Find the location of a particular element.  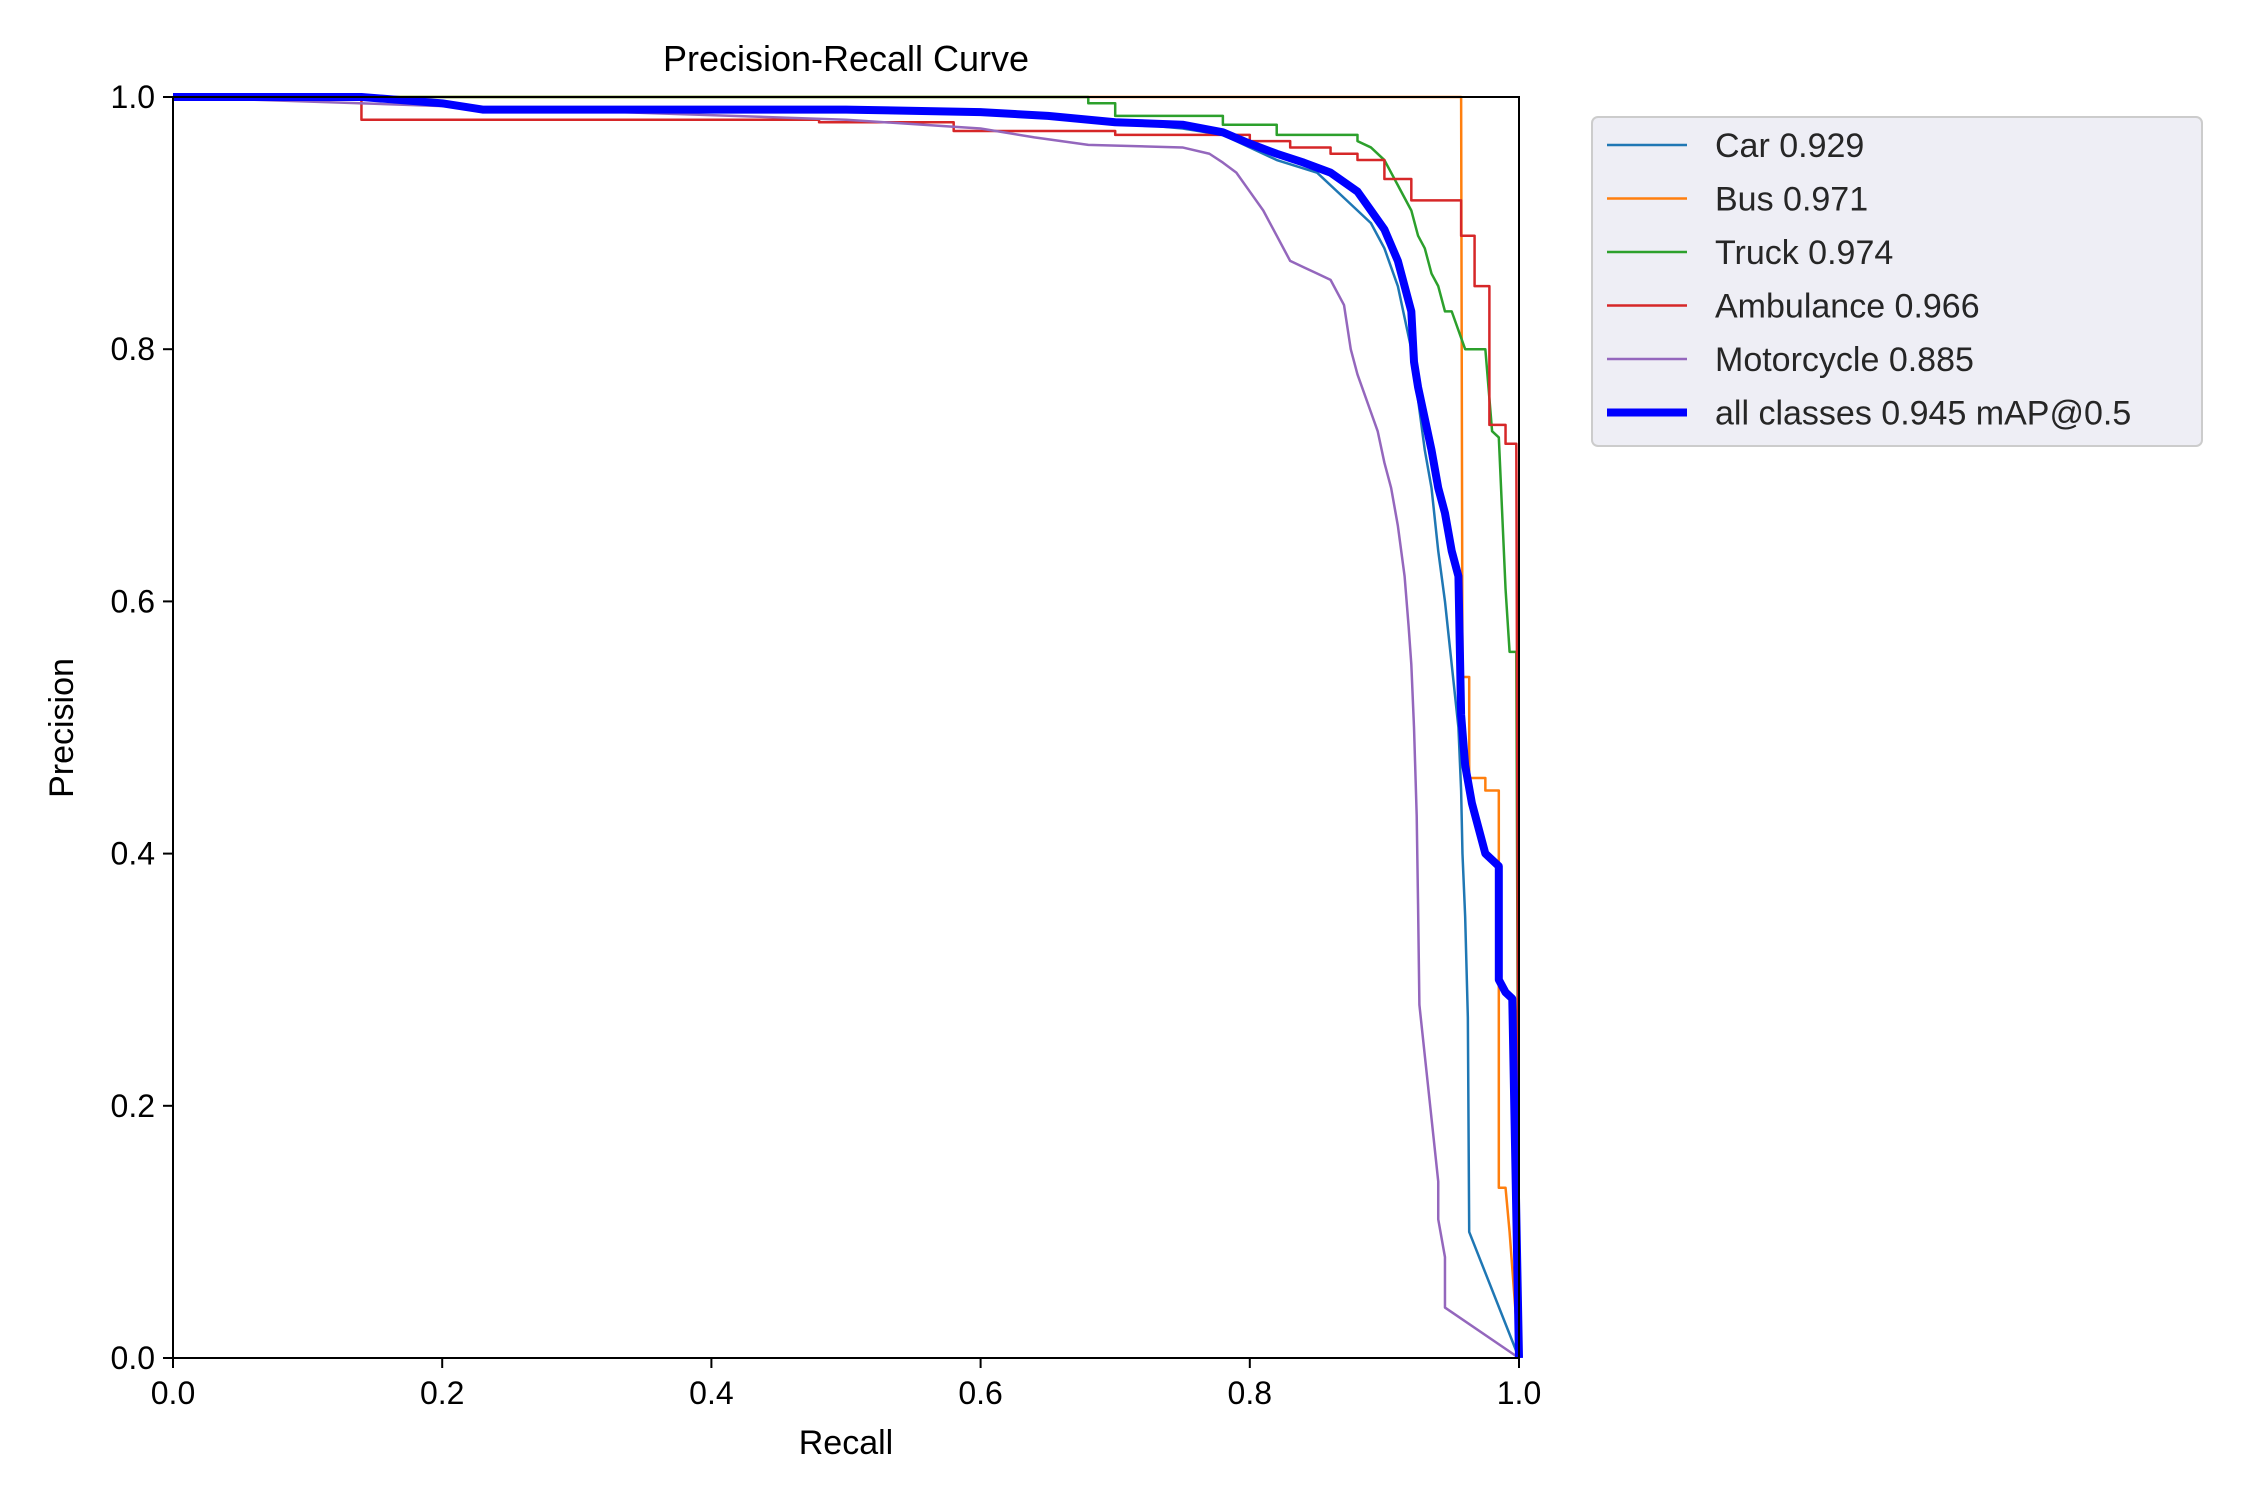

y-axis-ticks: 0.0 0.2 0.4 0.6 0.8 1.0 is located at coordinates (142, 727).